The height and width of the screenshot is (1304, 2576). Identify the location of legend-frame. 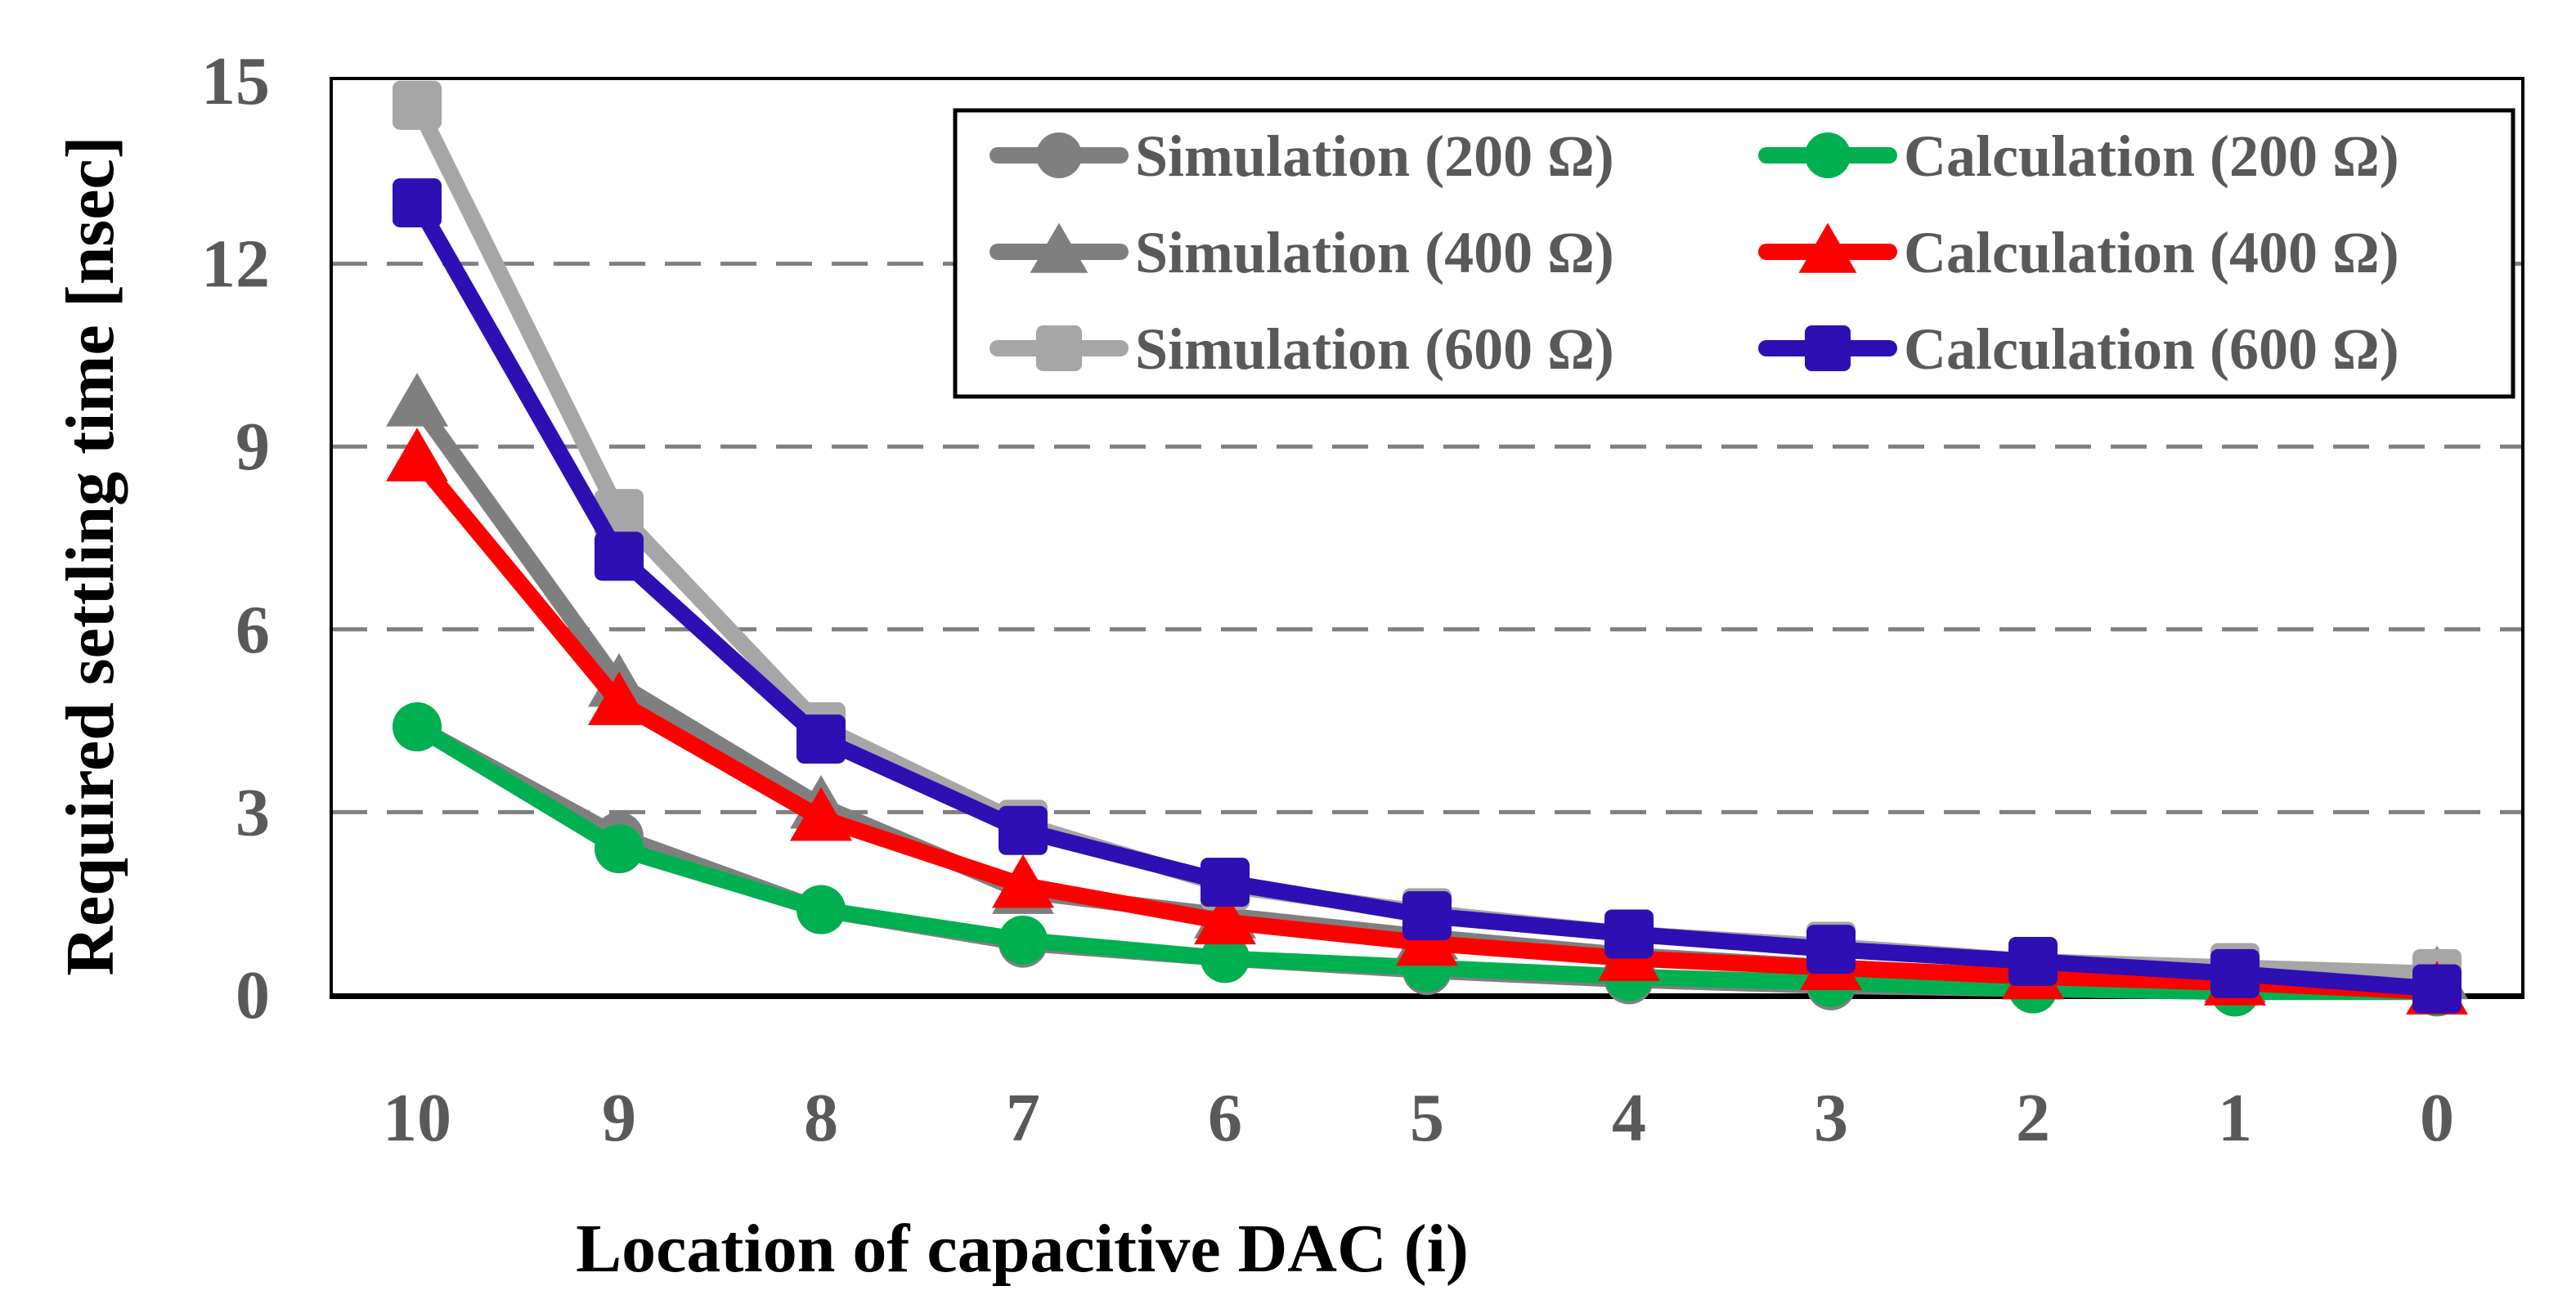
(1734, 254).